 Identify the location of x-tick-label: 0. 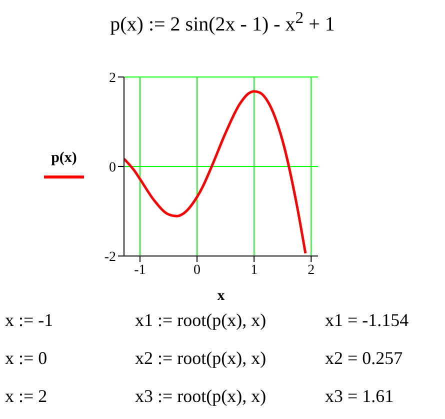
(197, 270).